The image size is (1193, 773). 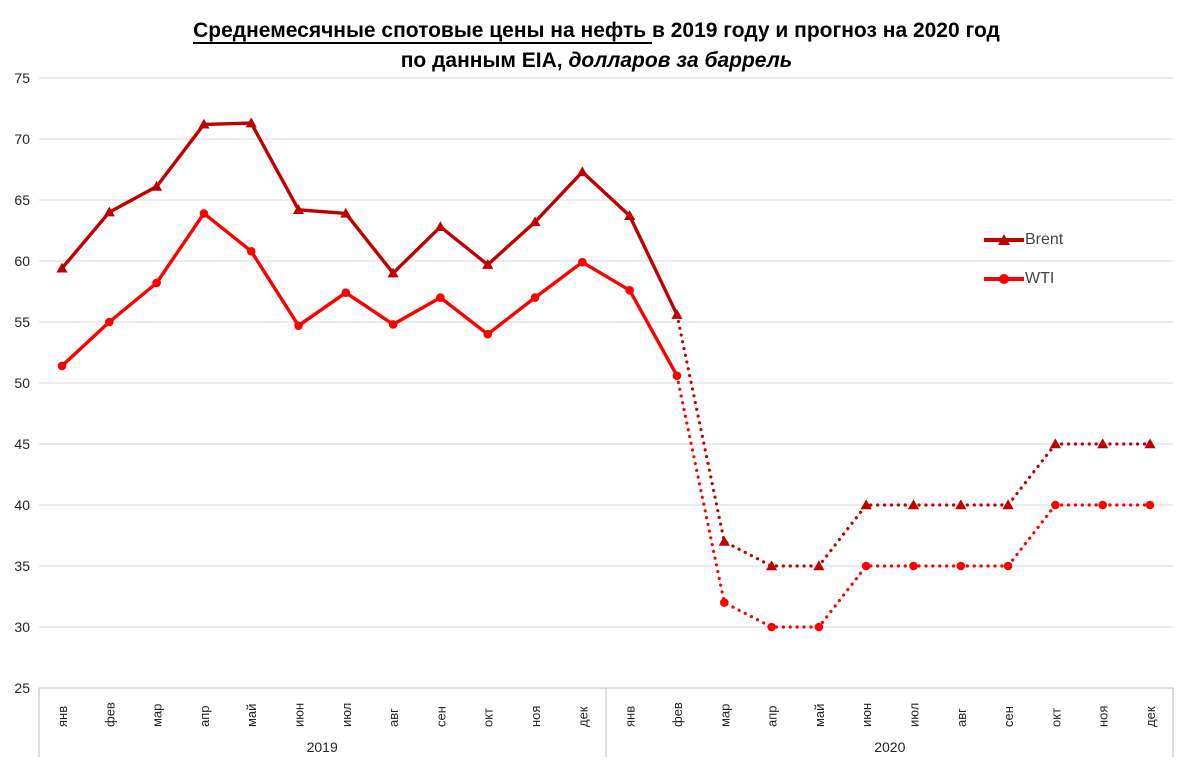 I want to click on x-axis-year-label: 2019, so click(x=322, y=747).